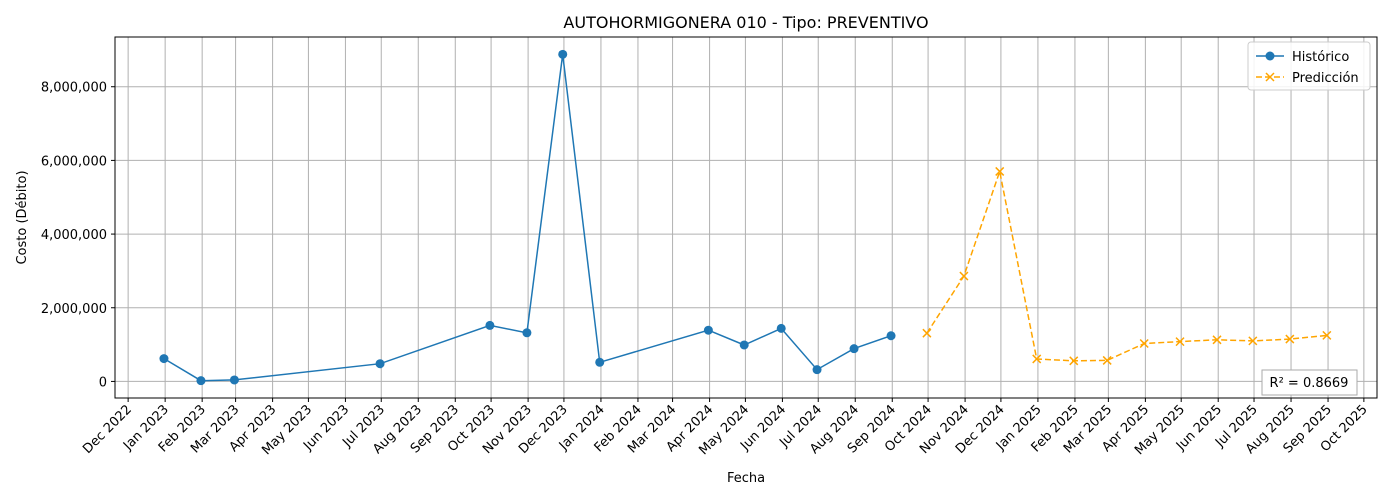  I want to click on r2-annotation-box, so click(1309, 382).